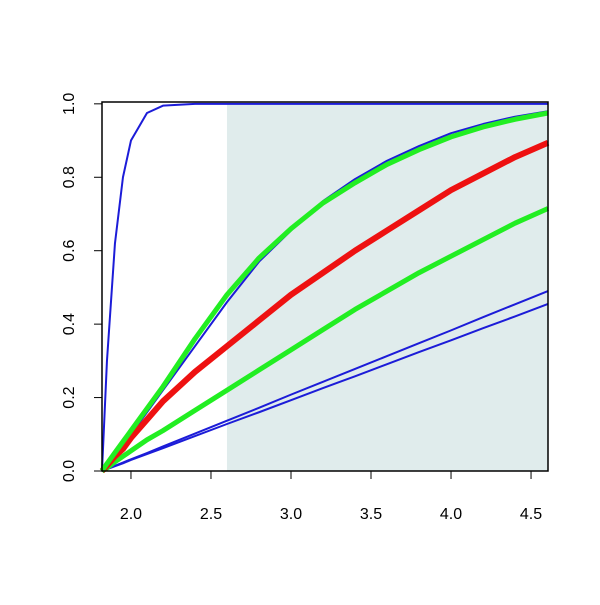 This screenshot has height=605, width=600. What do you see at coordinates (211, 514) in the screenshot?
I see `x-tick-label: 2.5` at bounding box center [211, 514].